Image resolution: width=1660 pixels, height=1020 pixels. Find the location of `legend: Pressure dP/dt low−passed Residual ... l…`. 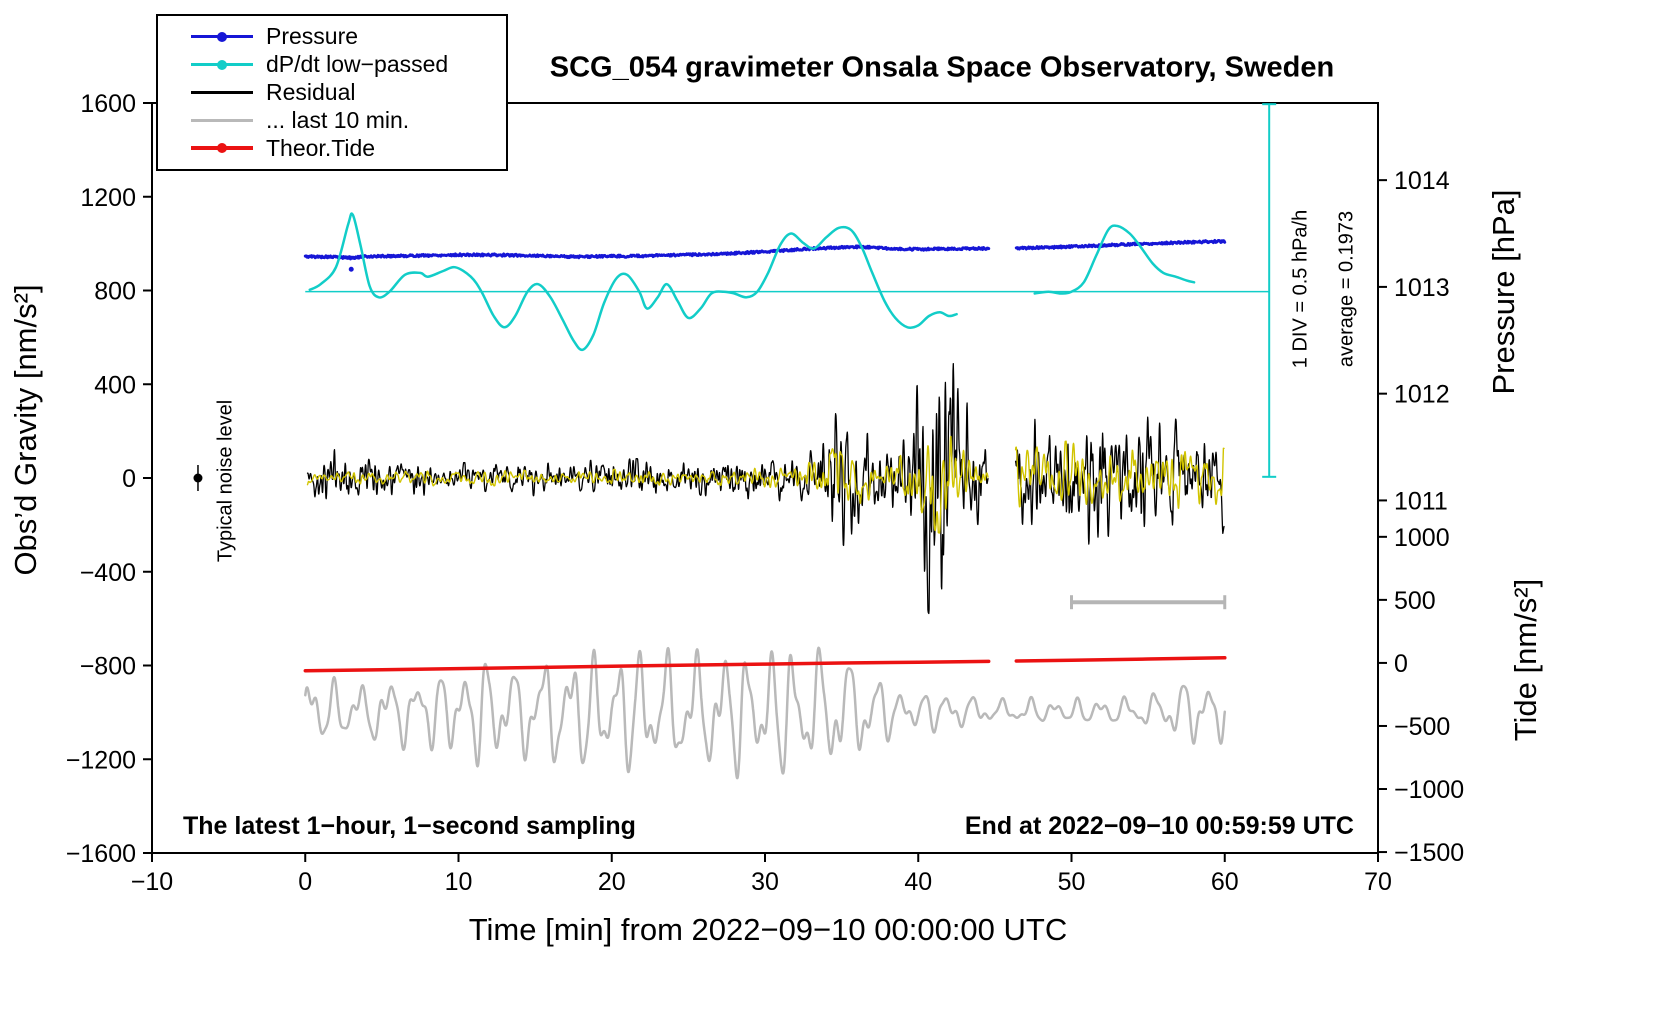

legend: Pressure dP/dt low−passed Residual ... l… is located at coordinates (332, 92).